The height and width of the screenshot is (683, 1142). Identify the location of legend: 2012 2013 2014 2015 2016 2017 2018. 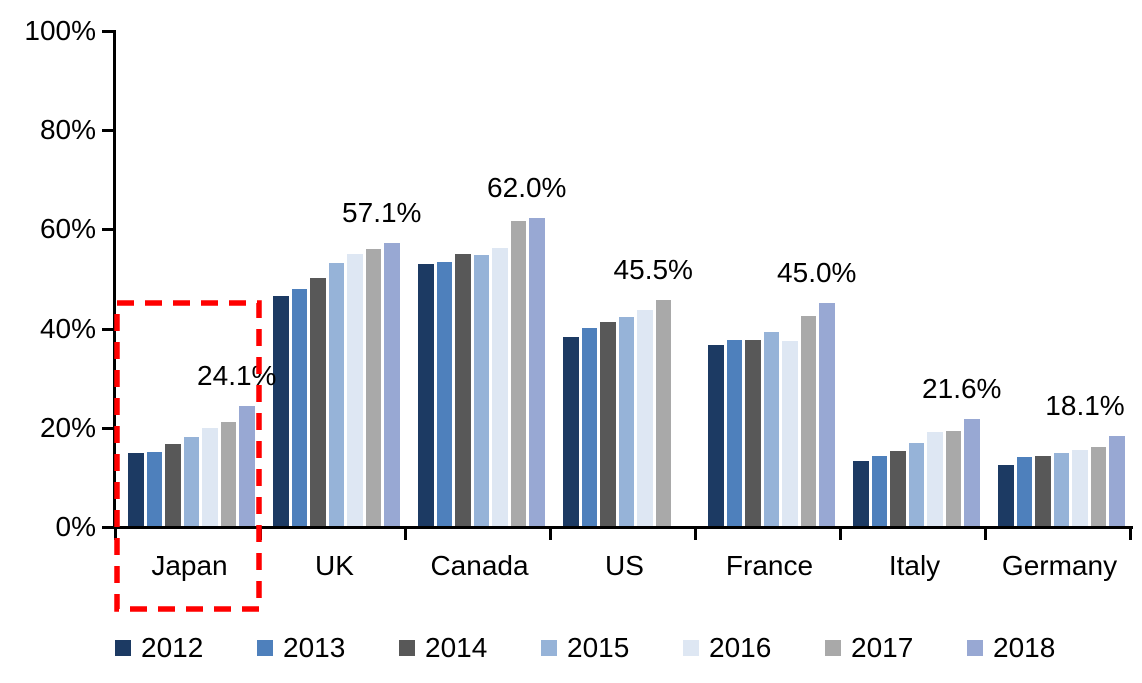
(612, 648).